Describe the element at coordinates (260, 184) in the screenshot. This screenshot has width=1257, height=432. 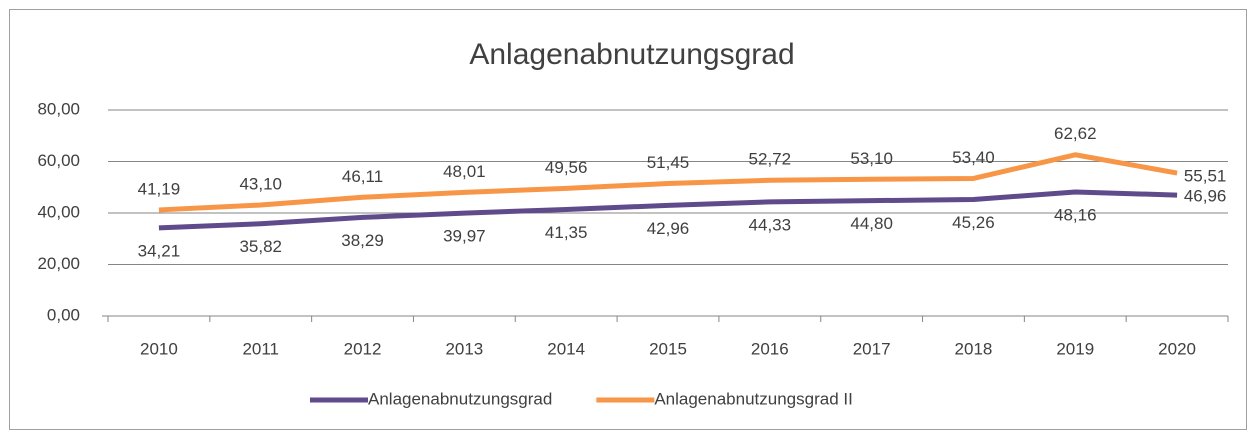
I see `data-label: 43,10` at that location.